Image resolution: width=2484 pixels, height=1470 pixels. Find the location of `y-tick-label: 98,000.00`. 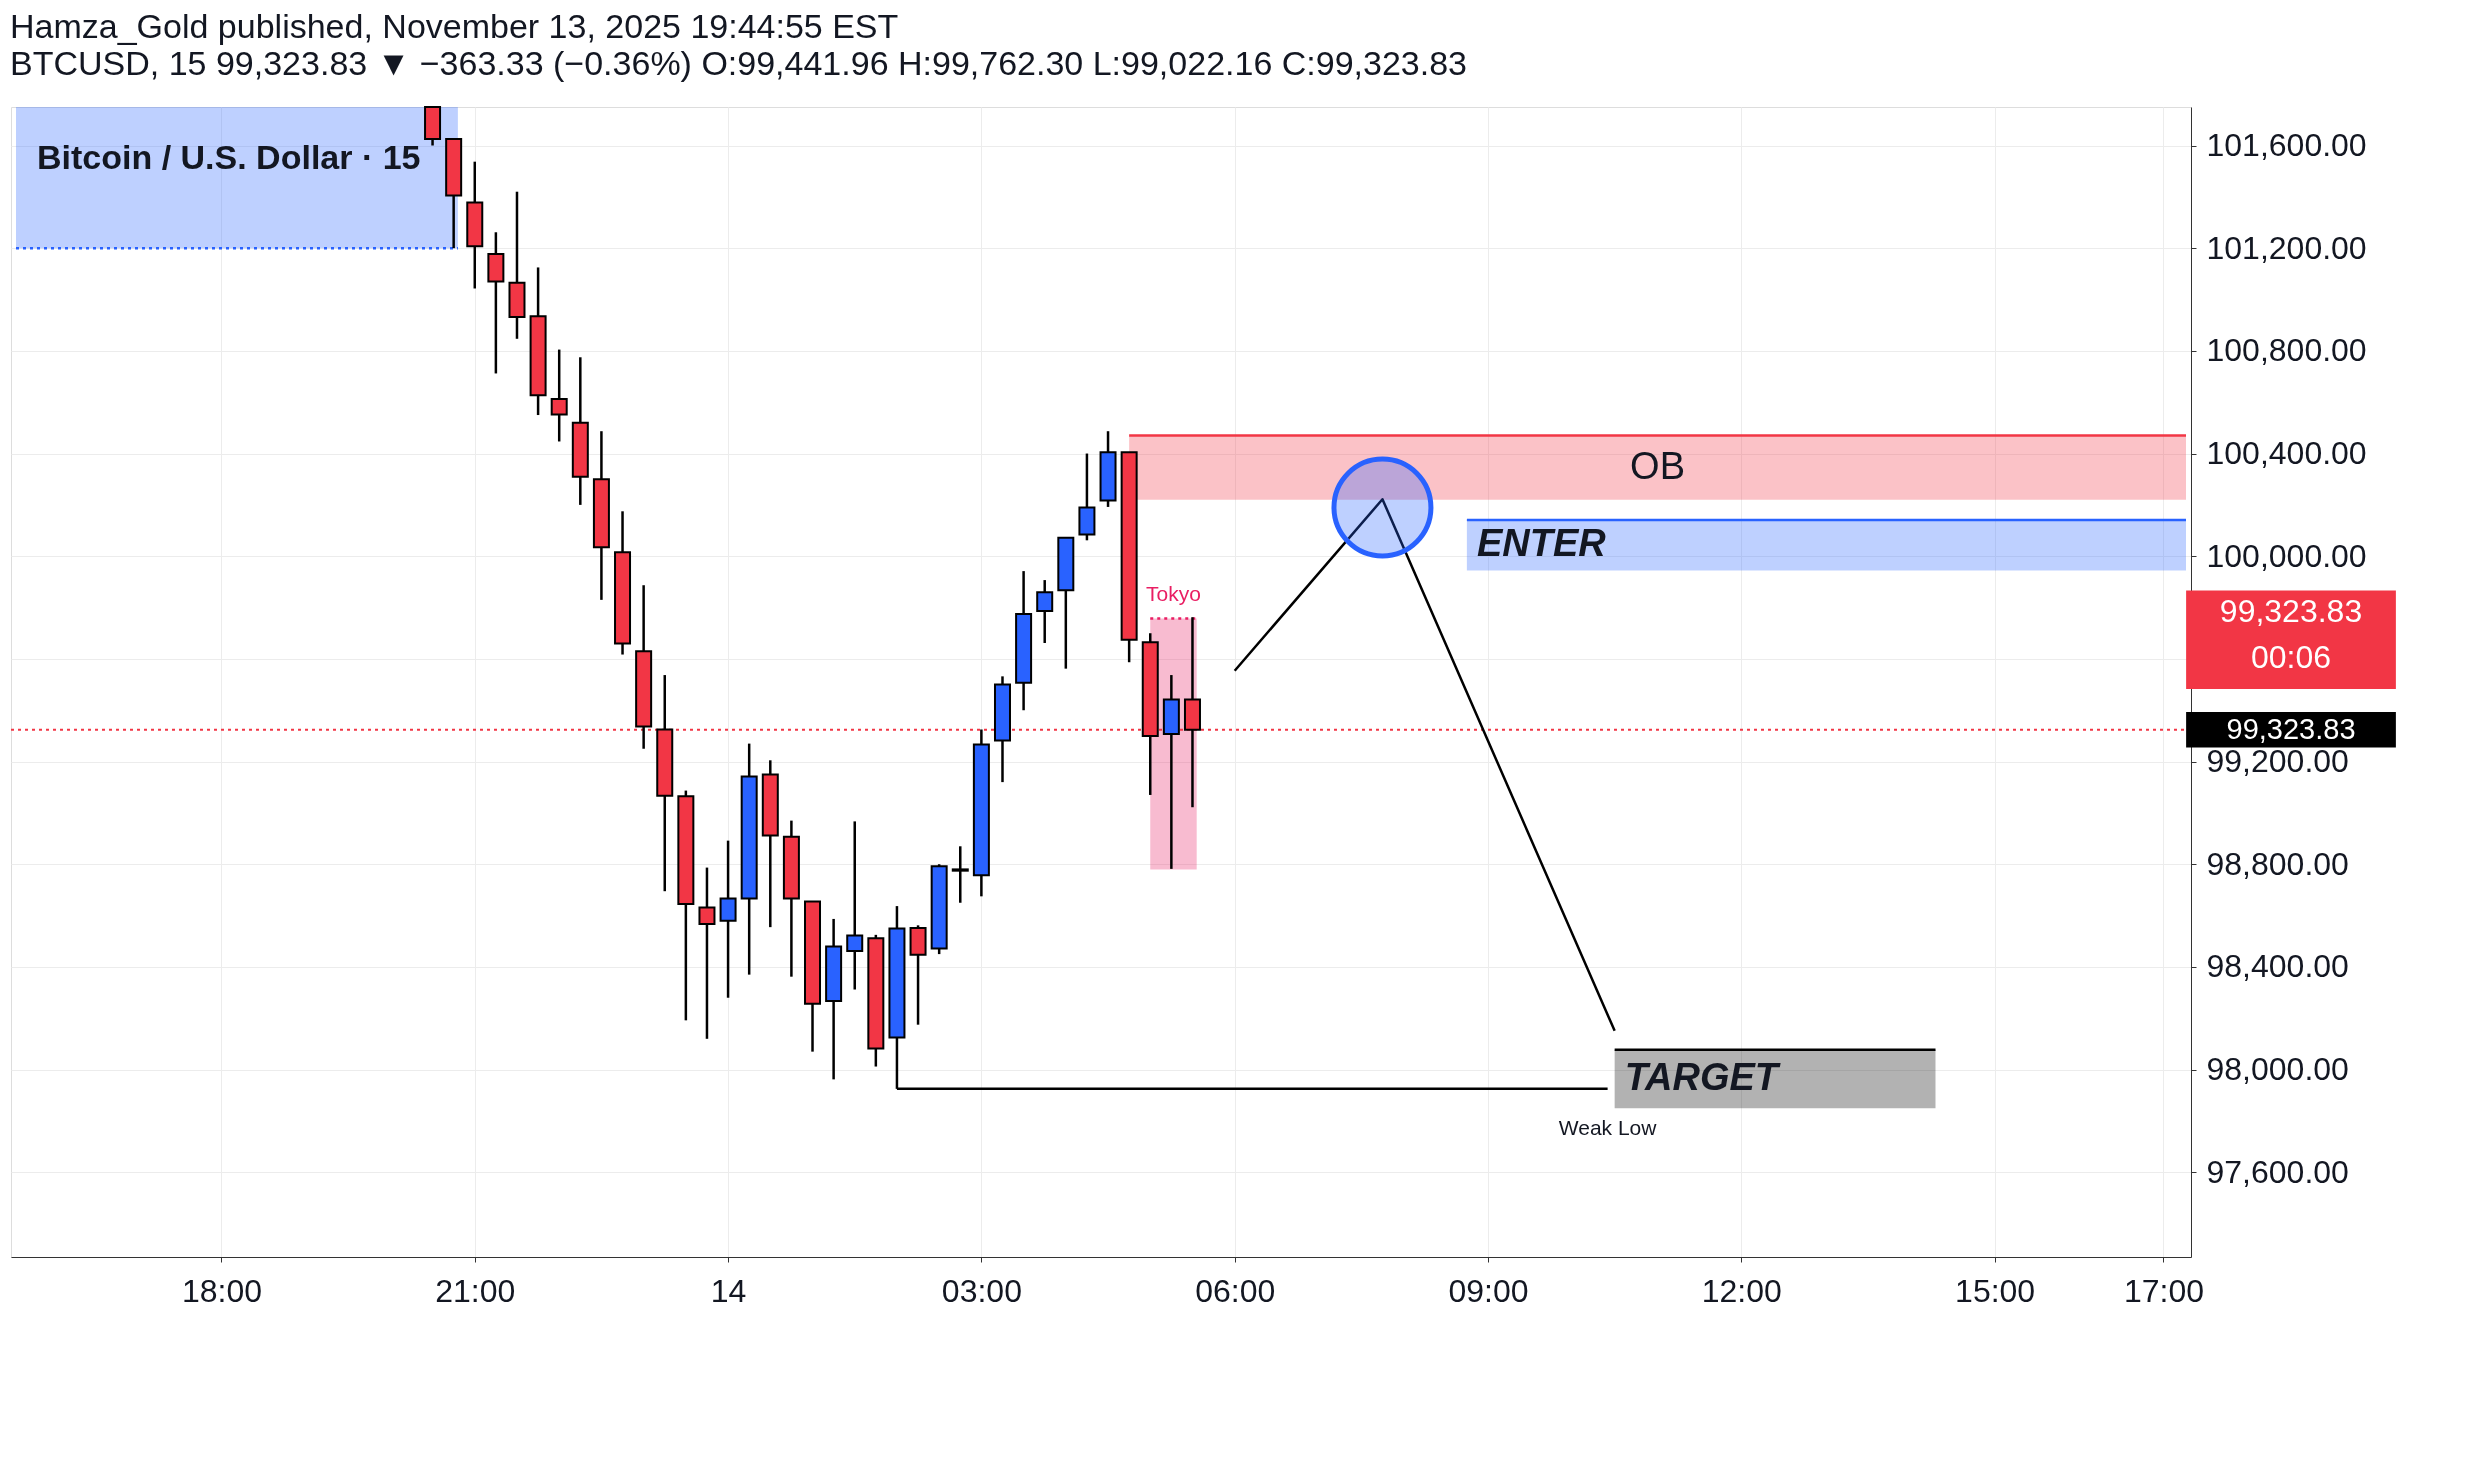

y-tick-label: 98,000.00 is located at coordinates (2277, 1069).